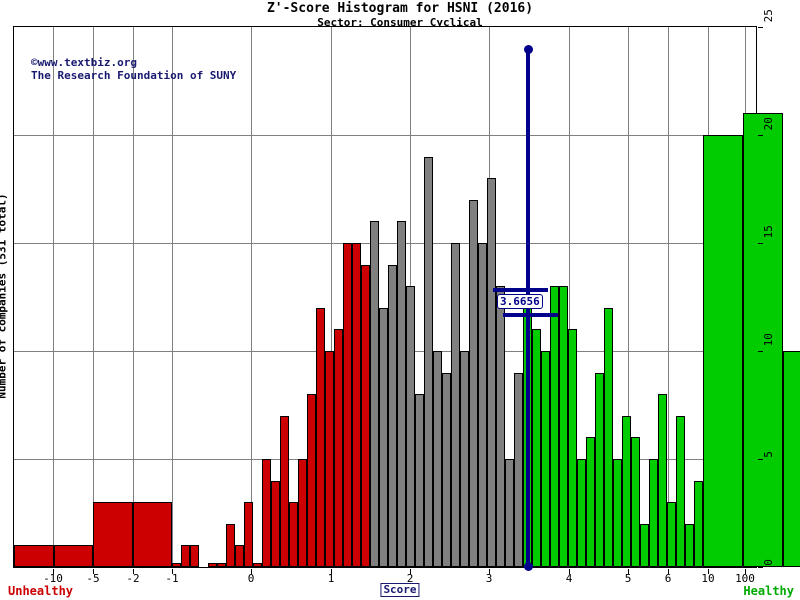 This screenshot has width=800, height=600. I want to click on chart-title: Z'-Score Histogram for HSNI (2016), so click(400, 8).